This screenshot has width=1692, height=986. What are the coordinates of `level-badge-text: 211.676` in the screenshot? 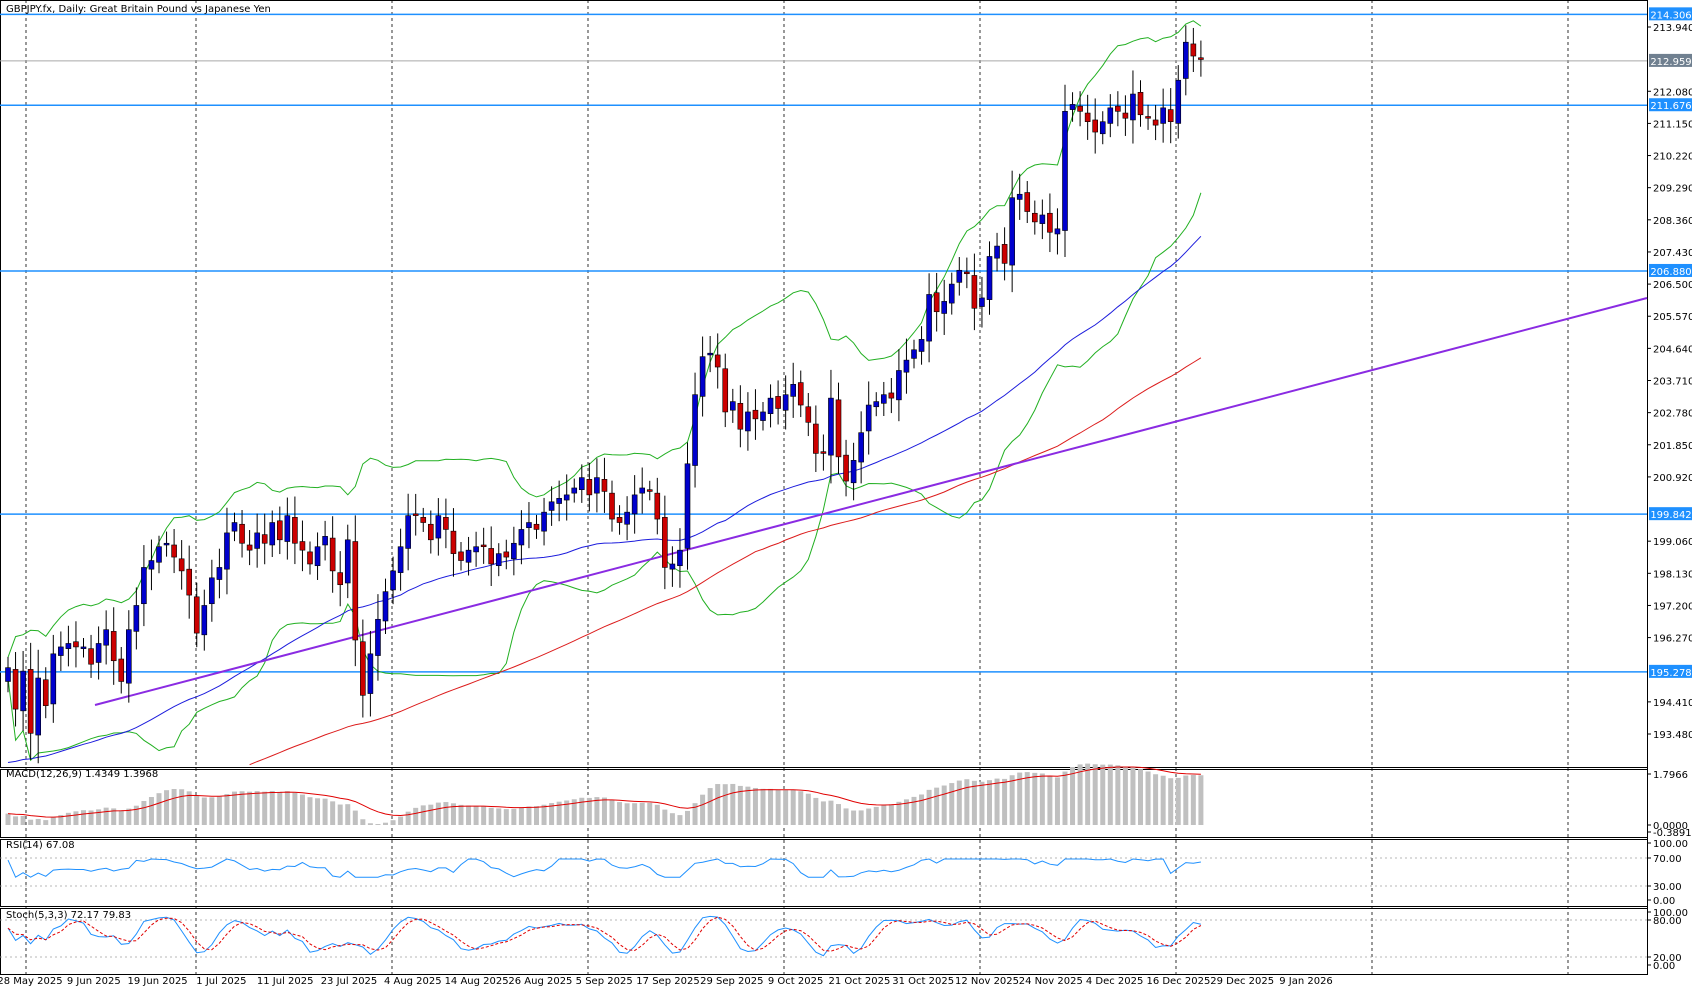 It's located at (1670, 106).